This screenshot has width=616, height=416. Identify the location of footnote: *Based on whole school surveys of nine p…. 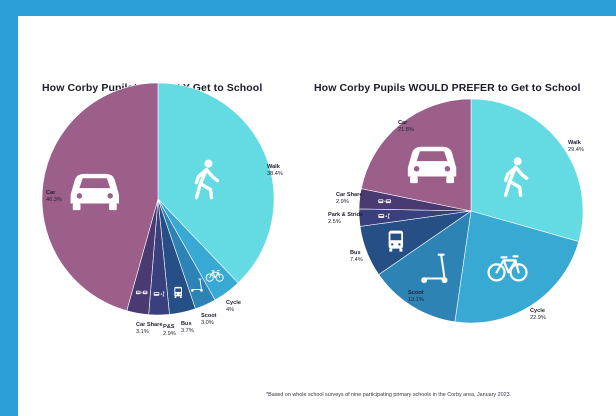
(389, 395).